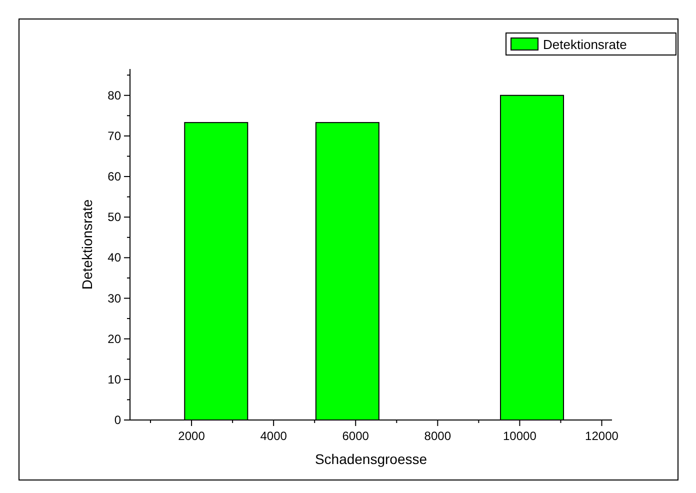 The width and height of the screenshot is (696, 493). Describe the element at coordinates (115, 95) in the screenshot. I see `y-tick-label: 80` at that location.